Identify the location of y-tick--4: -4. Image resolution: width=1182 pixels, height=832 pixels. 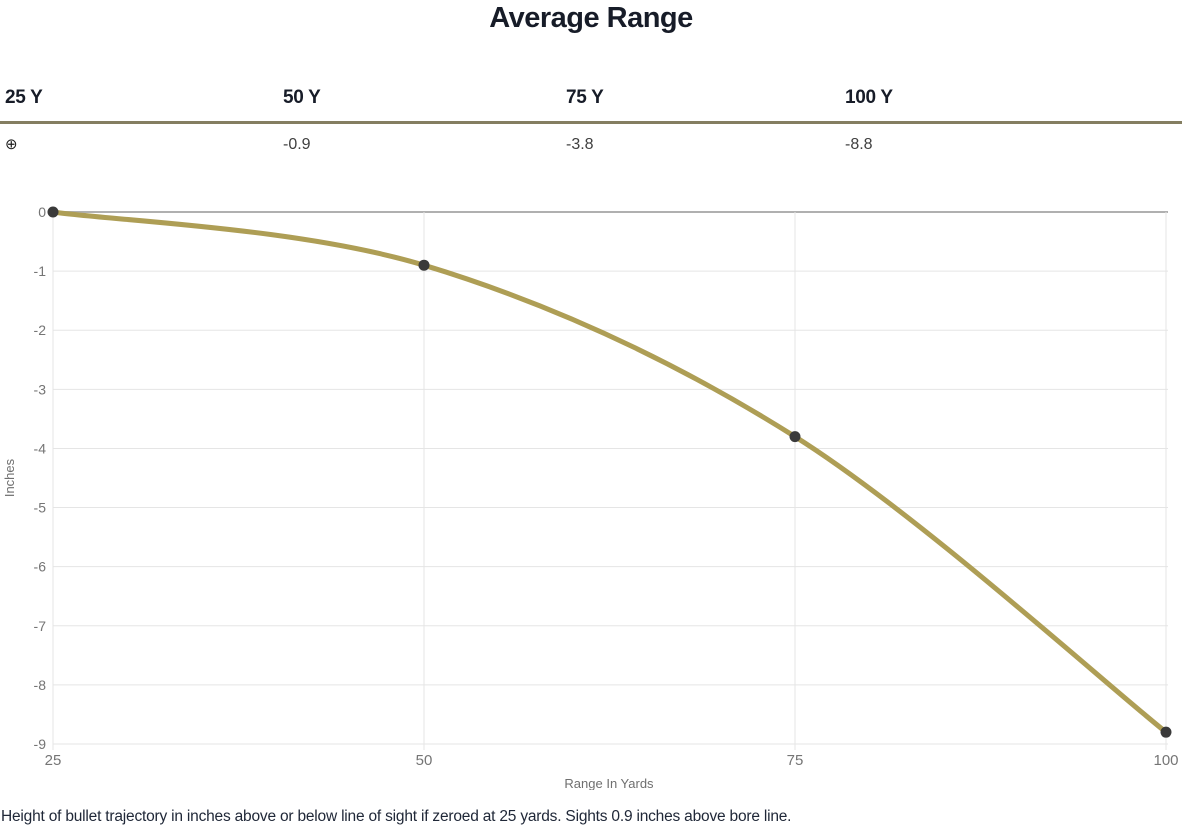
(40, 448).